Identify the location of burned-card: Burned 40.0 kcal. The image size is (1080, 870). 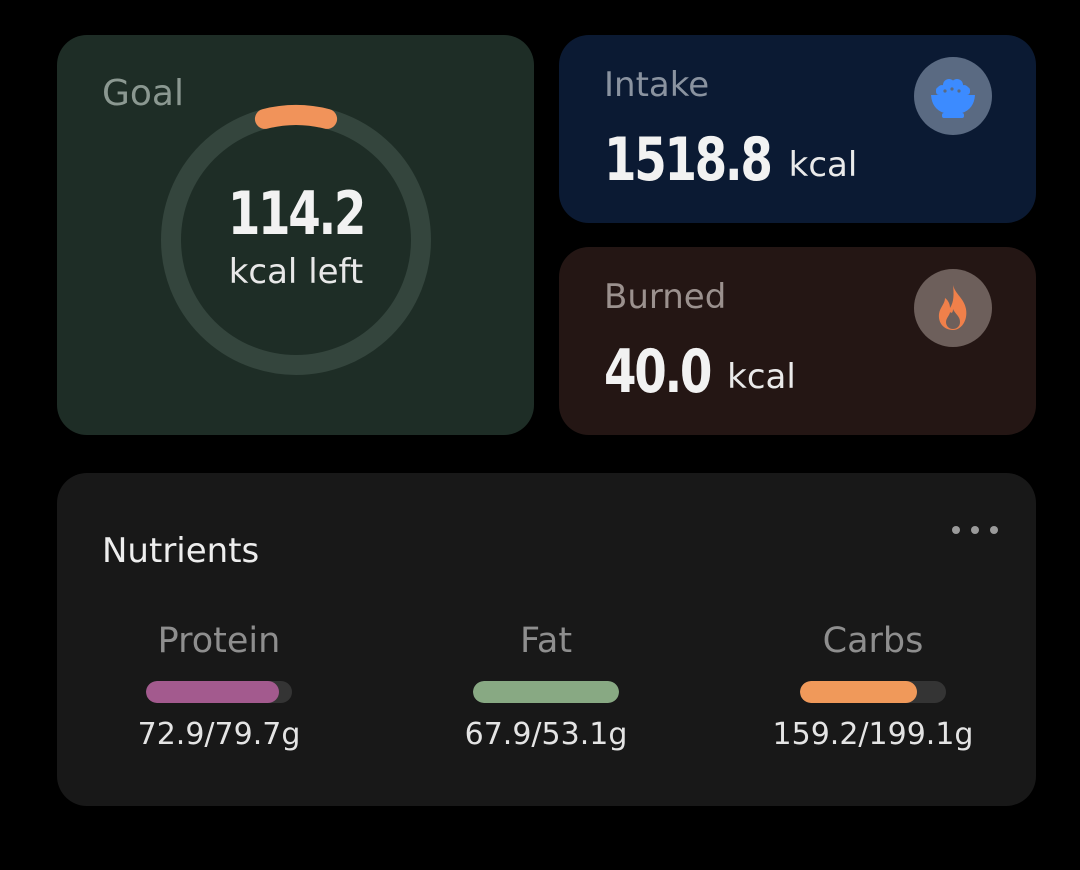
(797, 341).